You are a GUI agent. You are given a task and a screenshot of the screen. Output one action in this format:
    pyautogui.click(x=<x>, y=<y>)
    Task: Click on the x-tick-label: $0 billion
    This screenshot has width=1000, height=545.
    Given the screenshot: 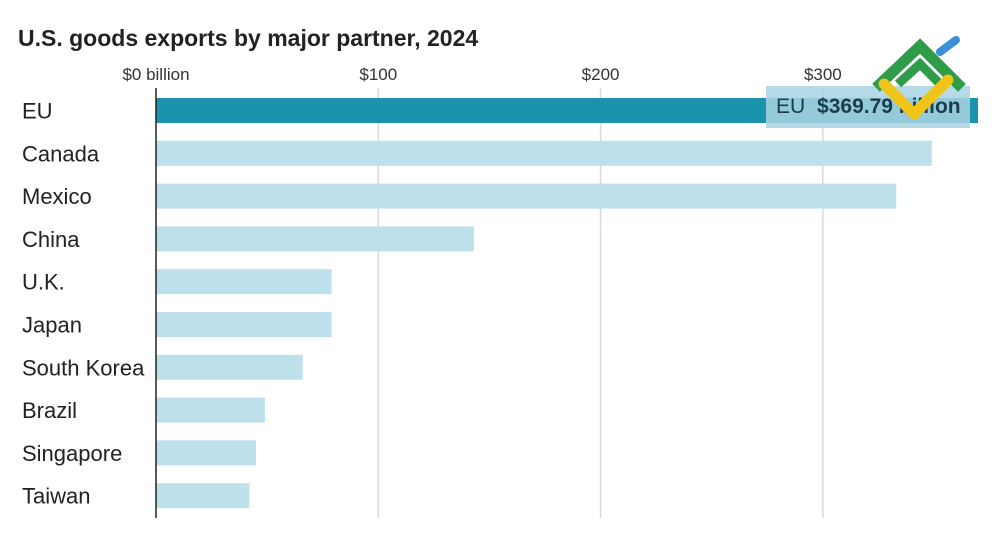 What is the action you would take?
    pyautogui.click(x=155, y=74)
    